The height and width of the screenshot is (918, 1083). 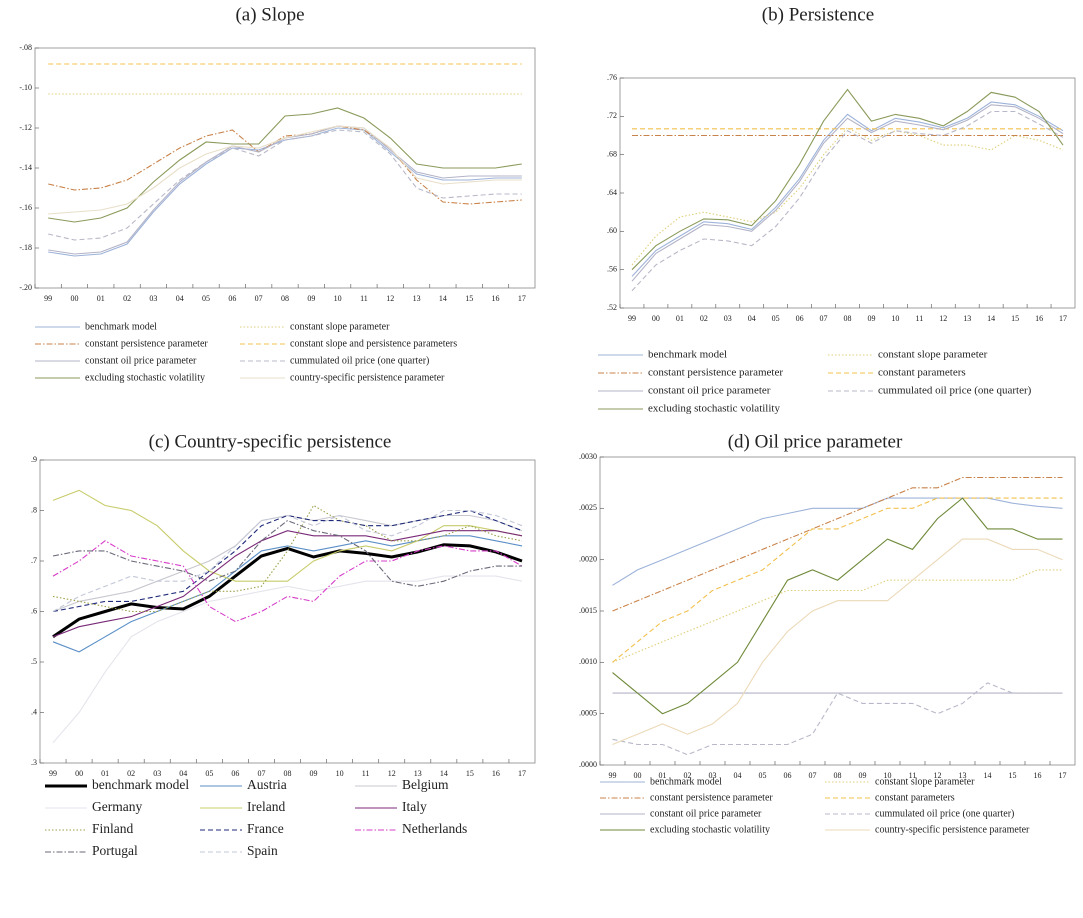 What do you see at coordinates (612, 268) in the screenshot?
I see `y-tick-label: .56` at bounding box center [612, 268].